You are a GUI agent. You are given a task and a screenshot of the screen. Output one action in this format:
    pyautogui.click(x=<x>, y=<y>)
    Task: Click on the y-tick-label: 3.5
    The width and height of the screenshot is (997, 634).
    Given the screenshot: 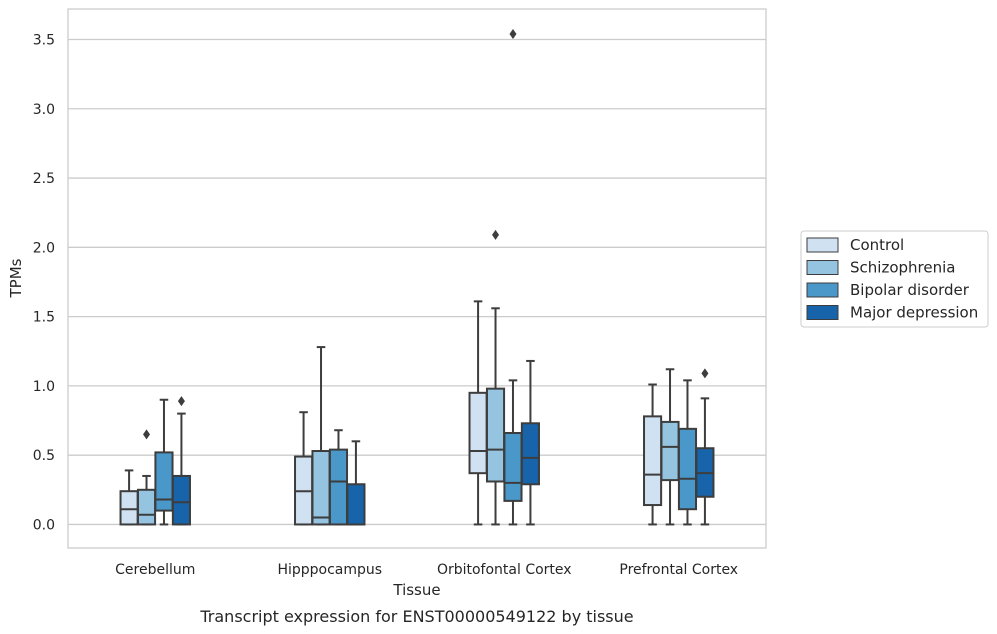 What is the action you would take?
    pyautogui.click(x=44, y=40)
    